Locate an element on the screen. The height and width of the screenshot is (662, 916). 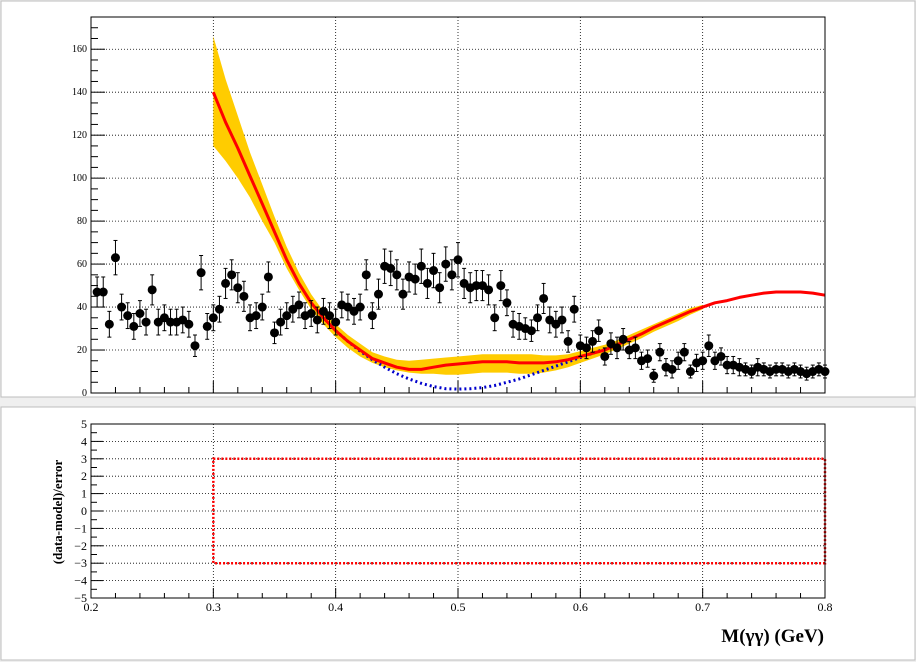
residual-band is located at coordinates (519, 511).